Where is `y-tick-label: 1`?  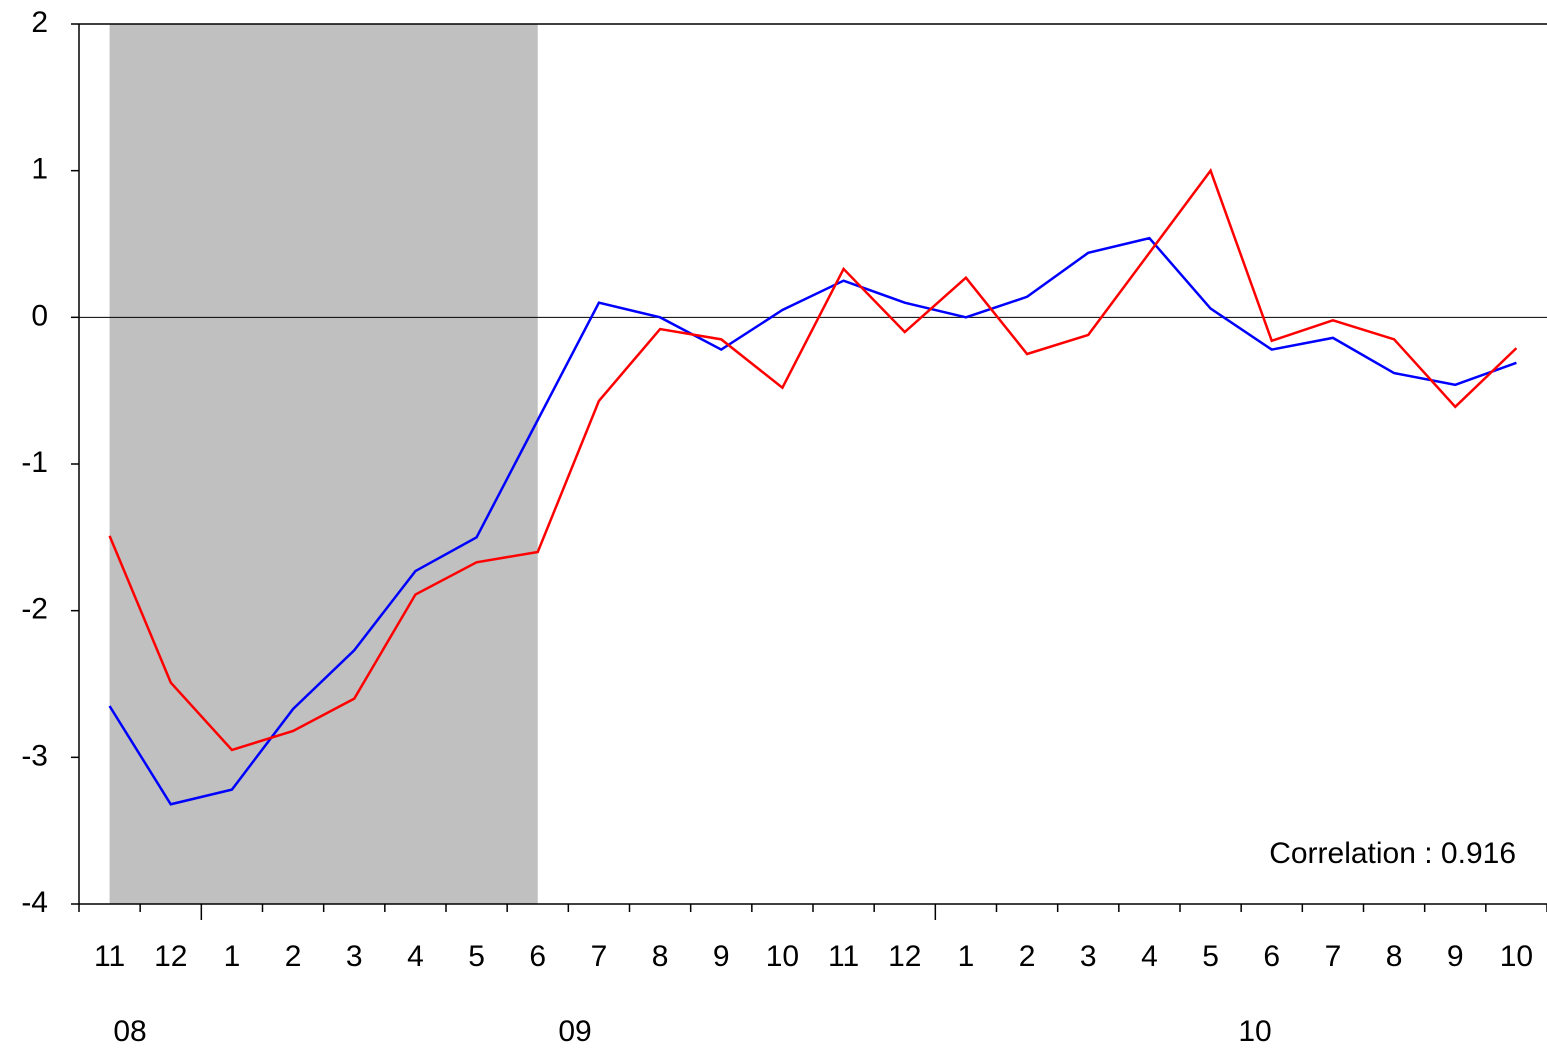 y-tick-label: 1 is located at coordinates (39, 169).